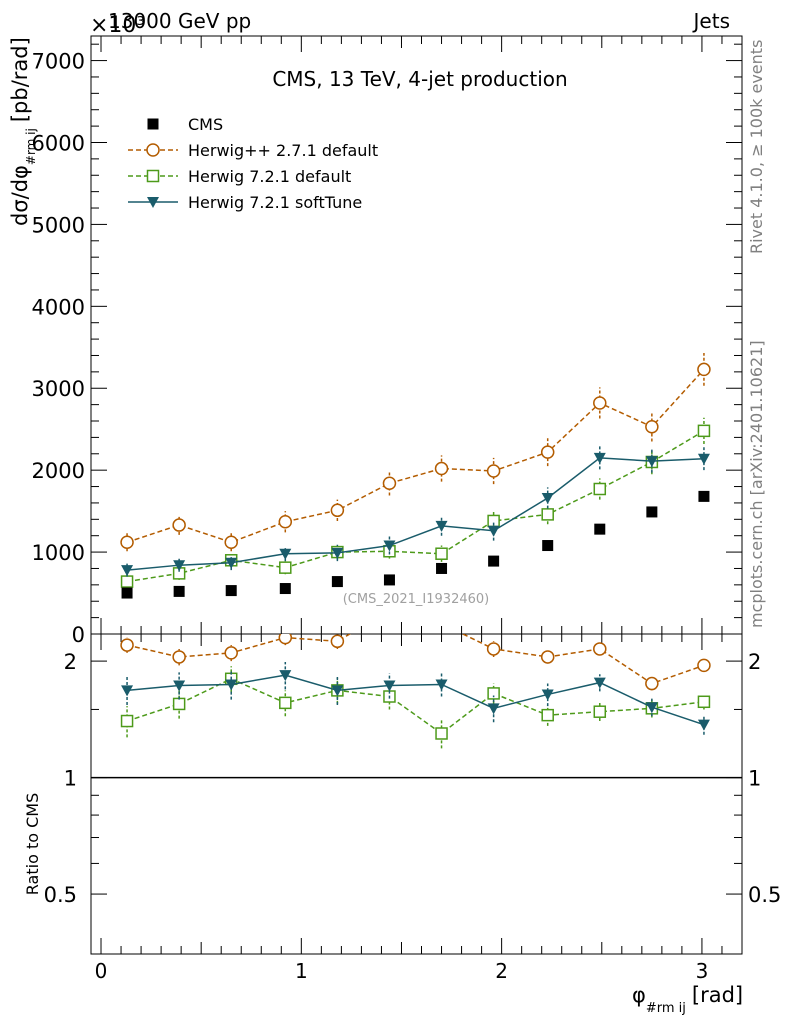 This screenshot has height=1024, width=786. Describe the element at coordinates (58, 389) in the screenshot. I see `y-tick-label: 3000` at that location.